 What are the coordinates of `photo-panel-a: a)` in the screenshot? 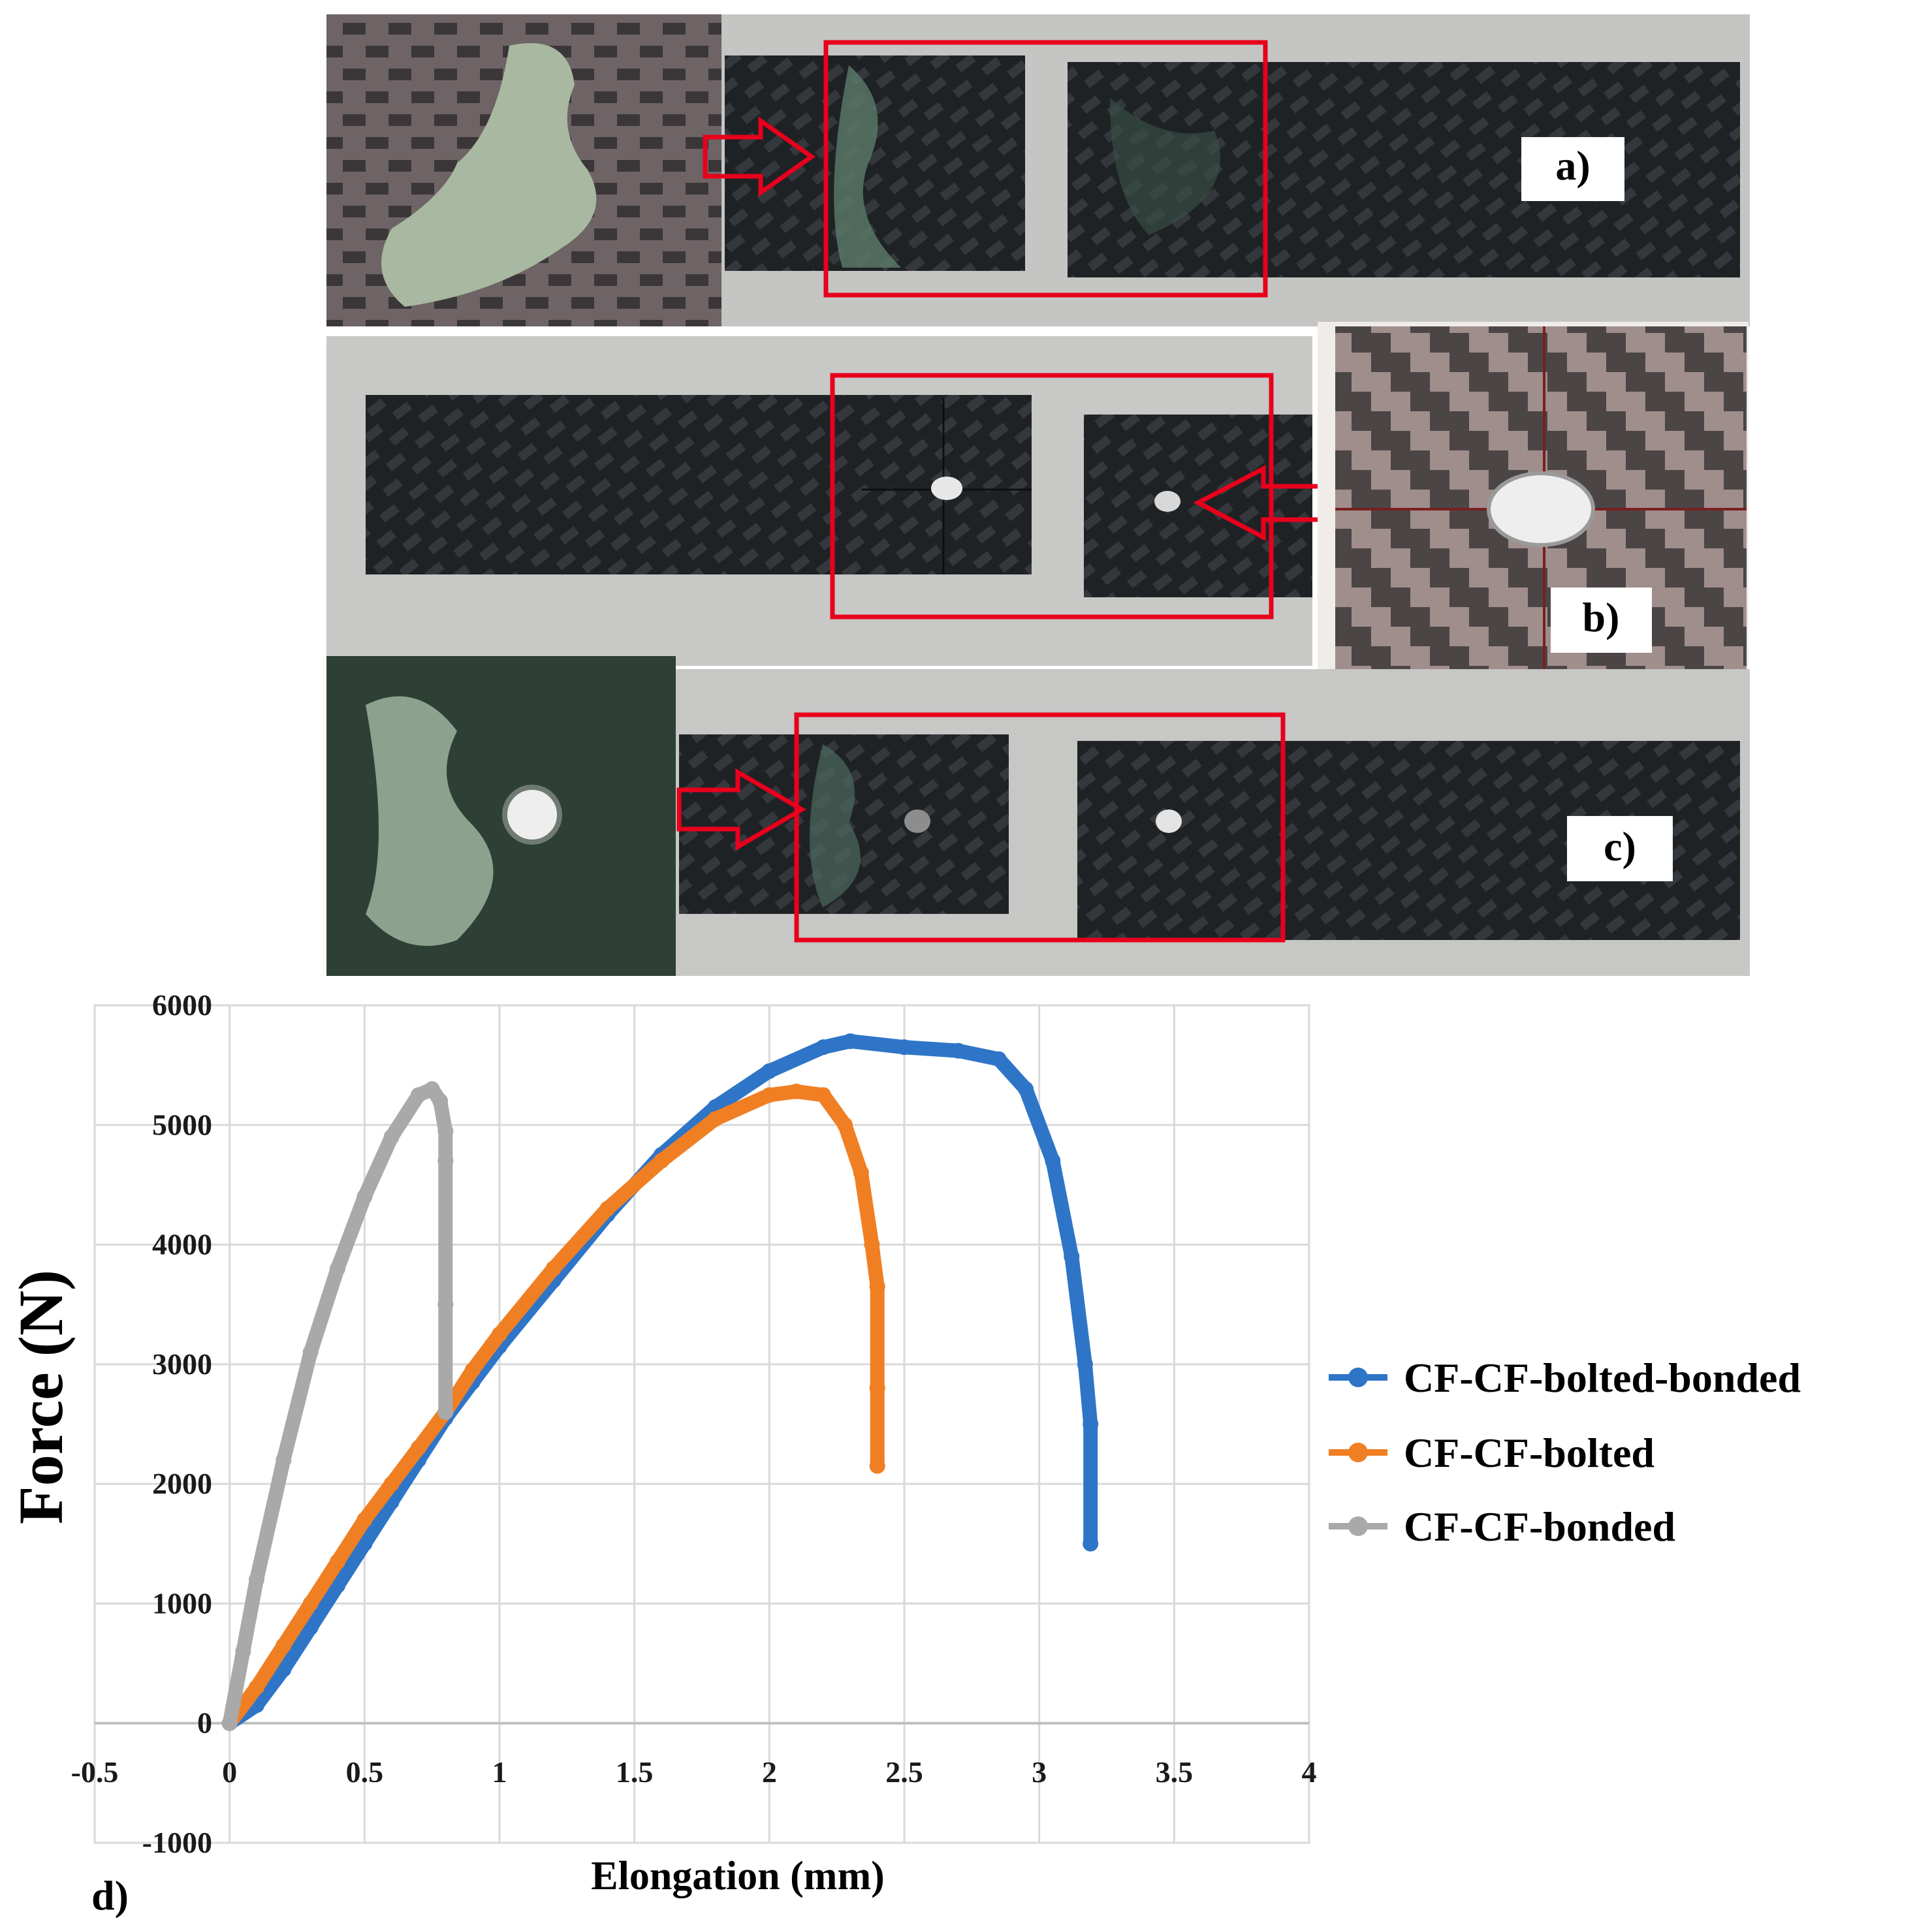 It's located at (1038, 170).